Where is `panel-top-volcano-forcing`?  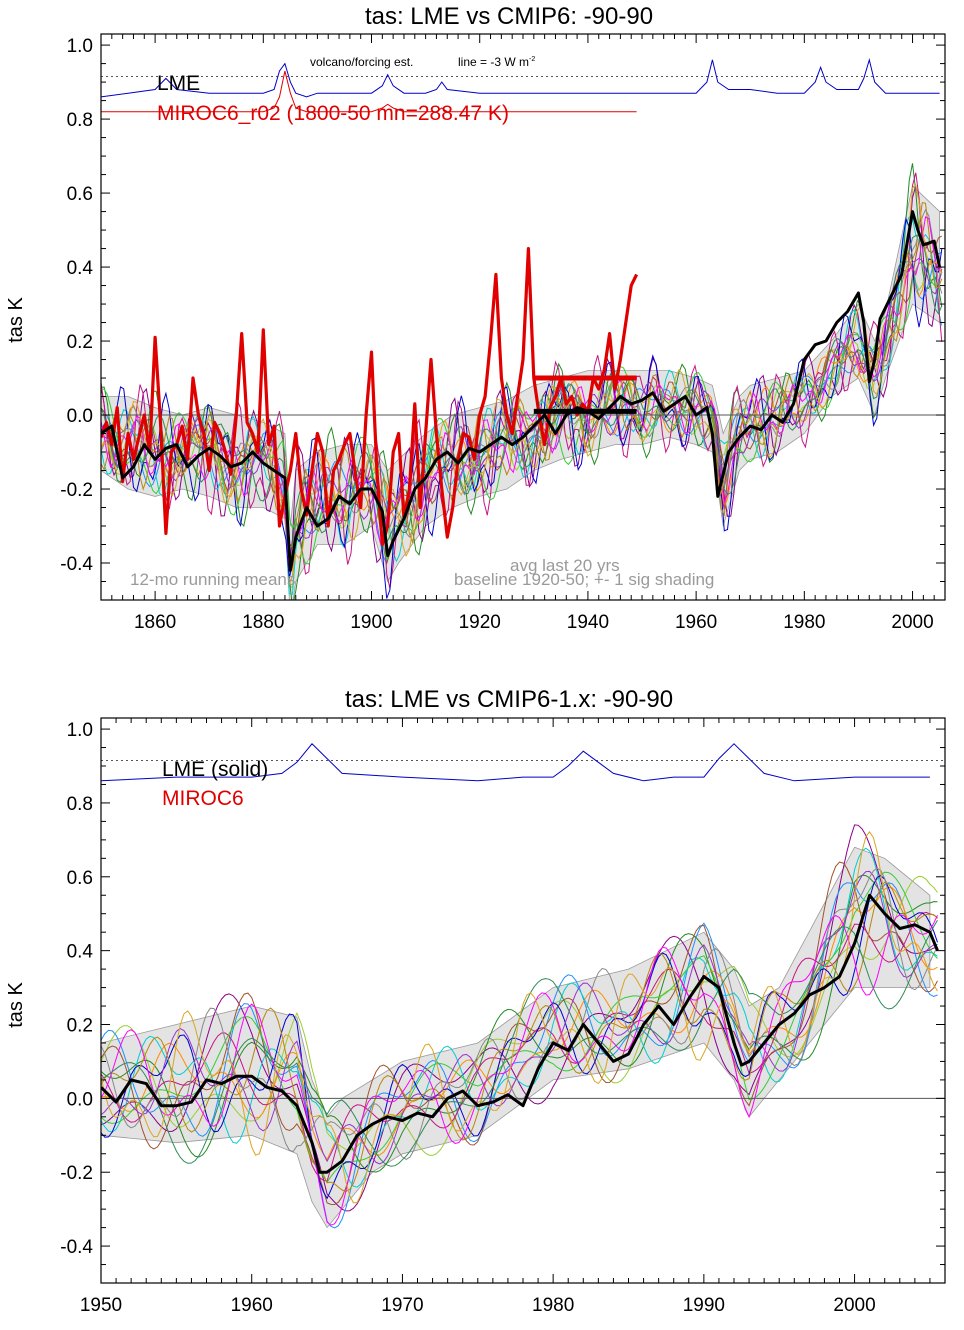 panel-top-volcano-forcing is located at coordinates (520, 85).